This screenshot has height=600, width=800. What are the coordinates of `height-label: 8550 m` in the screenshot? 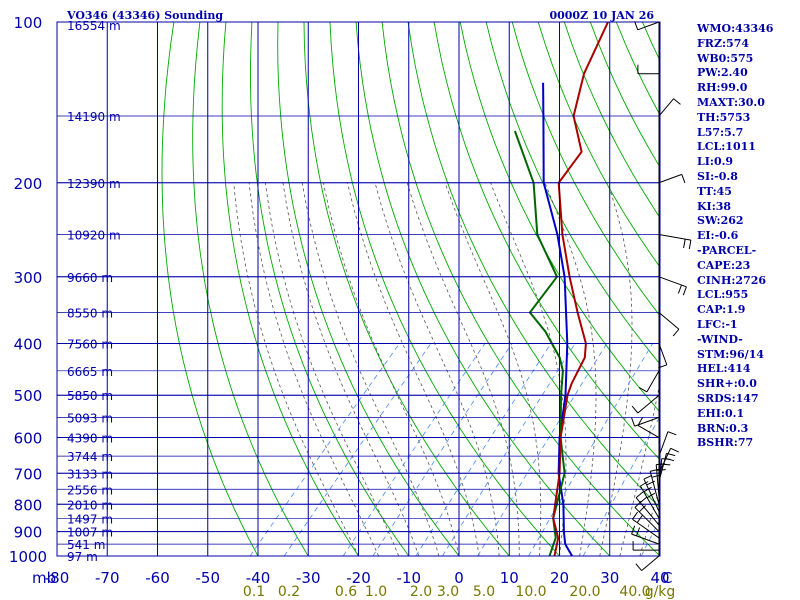 It's located at (90, 314).